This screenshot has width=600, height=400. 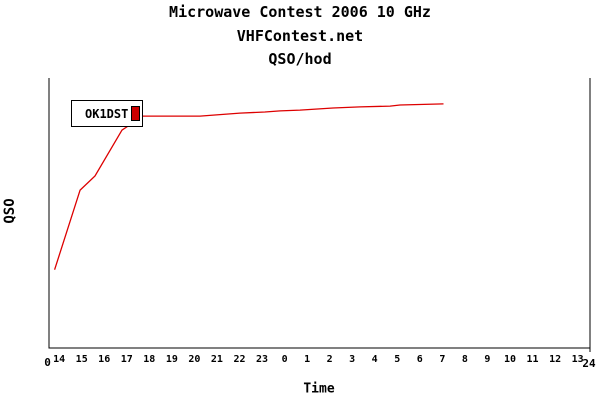 What do you see at coordinates (239, 359) in the screenshot?
I see `x-tick-label: 22` at bounding box center [239, 359].